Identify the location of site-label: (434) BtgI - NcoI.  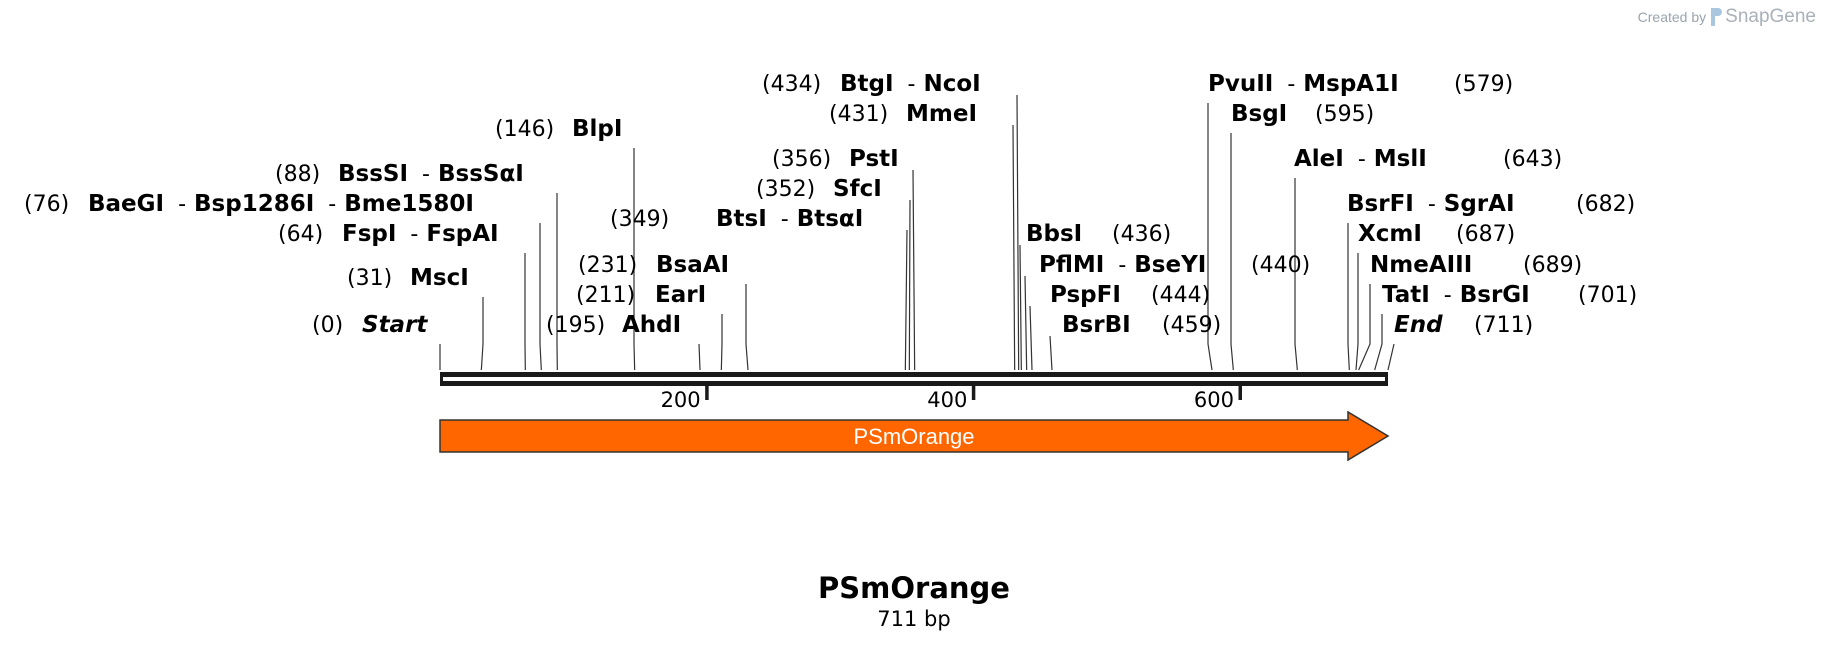
(871, 84).